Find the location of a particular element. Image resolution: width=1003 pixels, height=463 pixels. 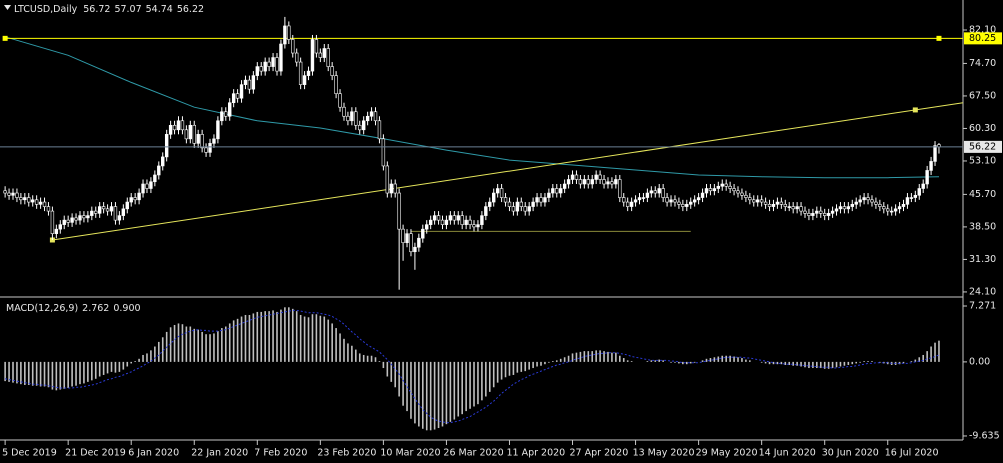

x-tick-label: 23 Feb 2020 is located at coordinates (346, 453).